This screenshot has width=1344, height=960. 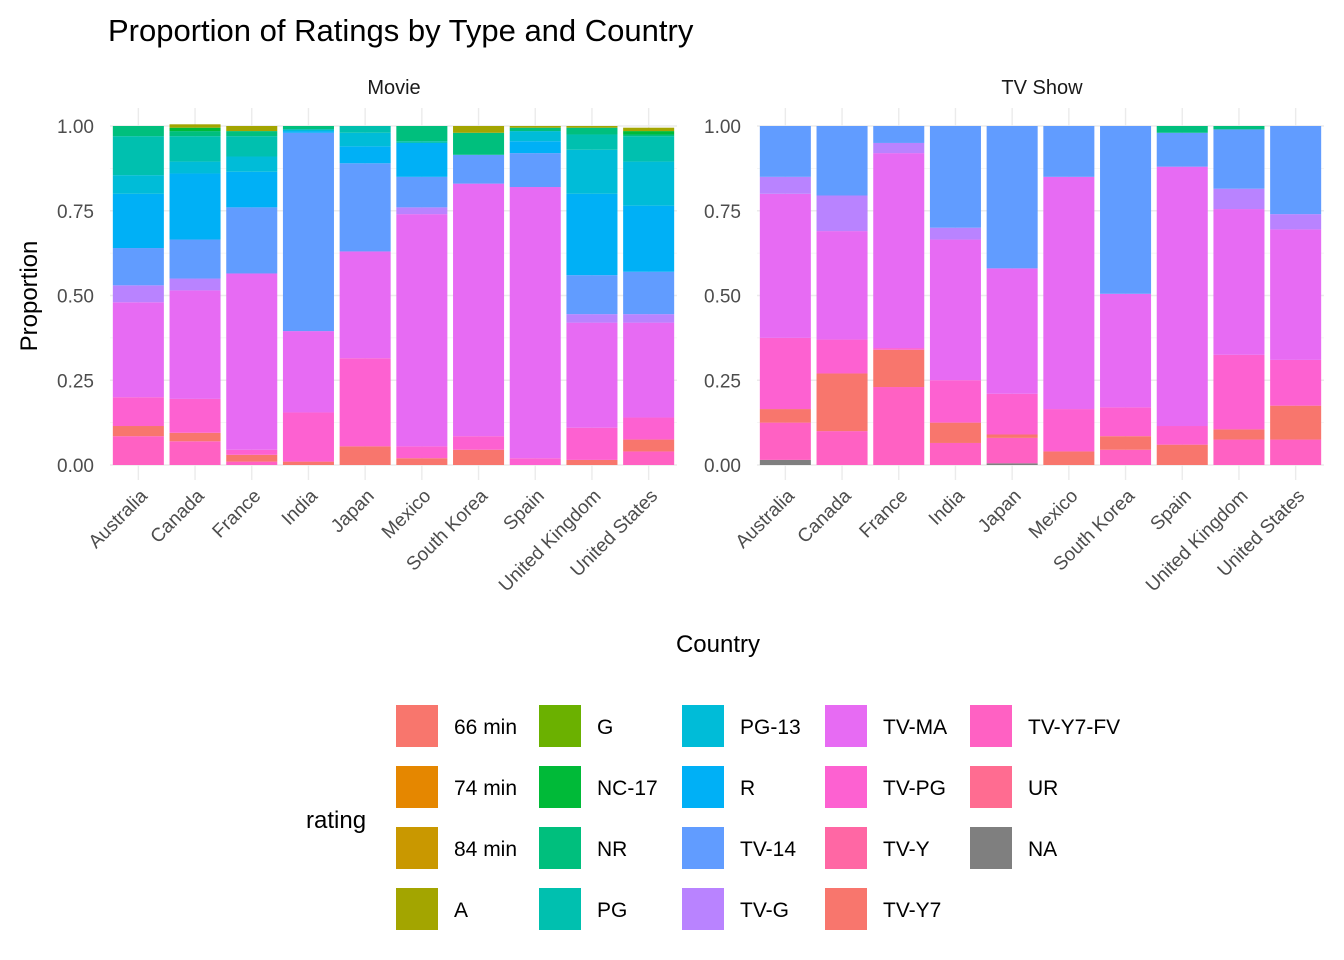 I want to click on legend-label: R, so click(x=747, y=788).